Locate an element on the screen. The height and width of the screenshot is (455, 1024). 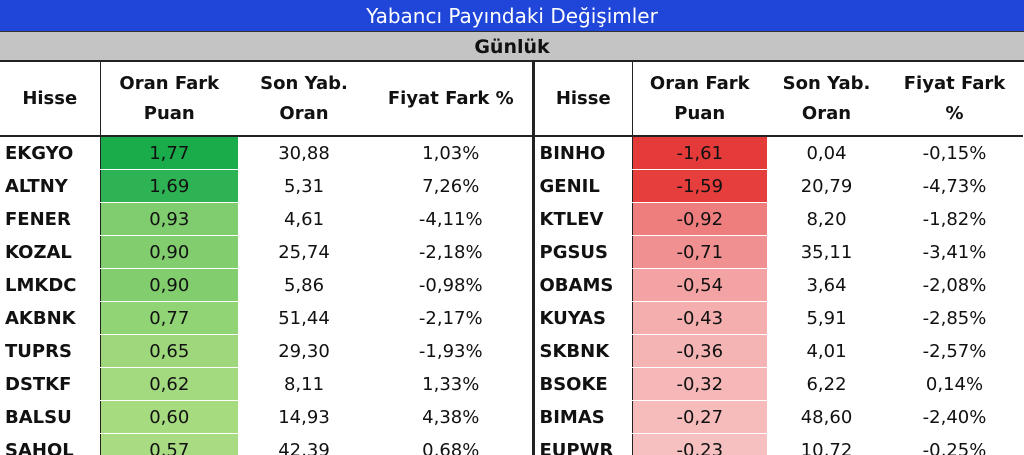
ticker-cell: PGSUS is located at coordinates (583, 252).